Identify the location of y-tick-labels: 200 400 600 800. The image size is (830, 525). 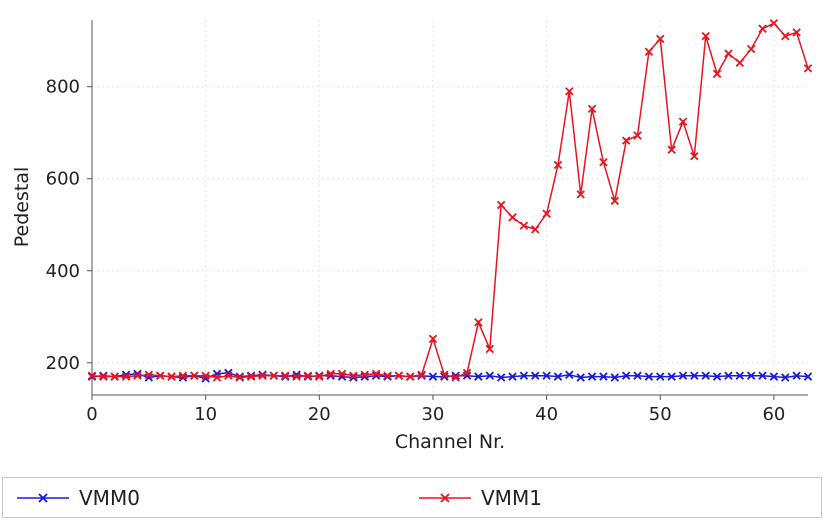
(69, 225).